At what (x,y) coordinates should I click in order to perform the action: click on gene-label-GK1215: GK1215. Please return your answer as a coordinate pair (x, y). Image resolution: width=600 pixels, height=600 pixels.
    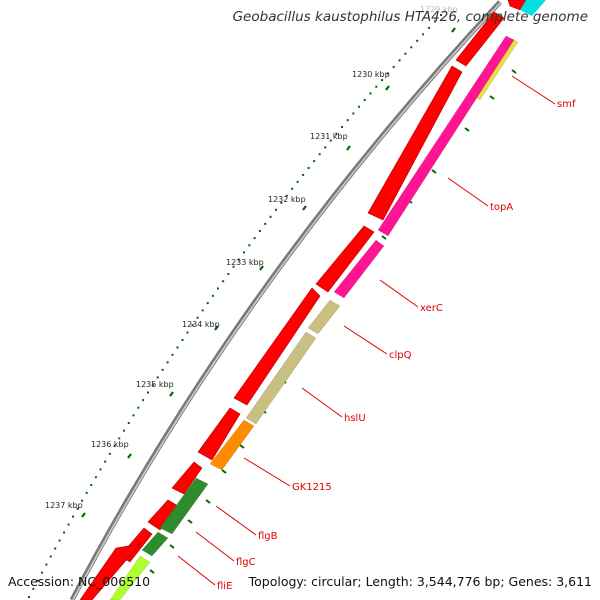
    Looking at the image, I should click on (312, 487).